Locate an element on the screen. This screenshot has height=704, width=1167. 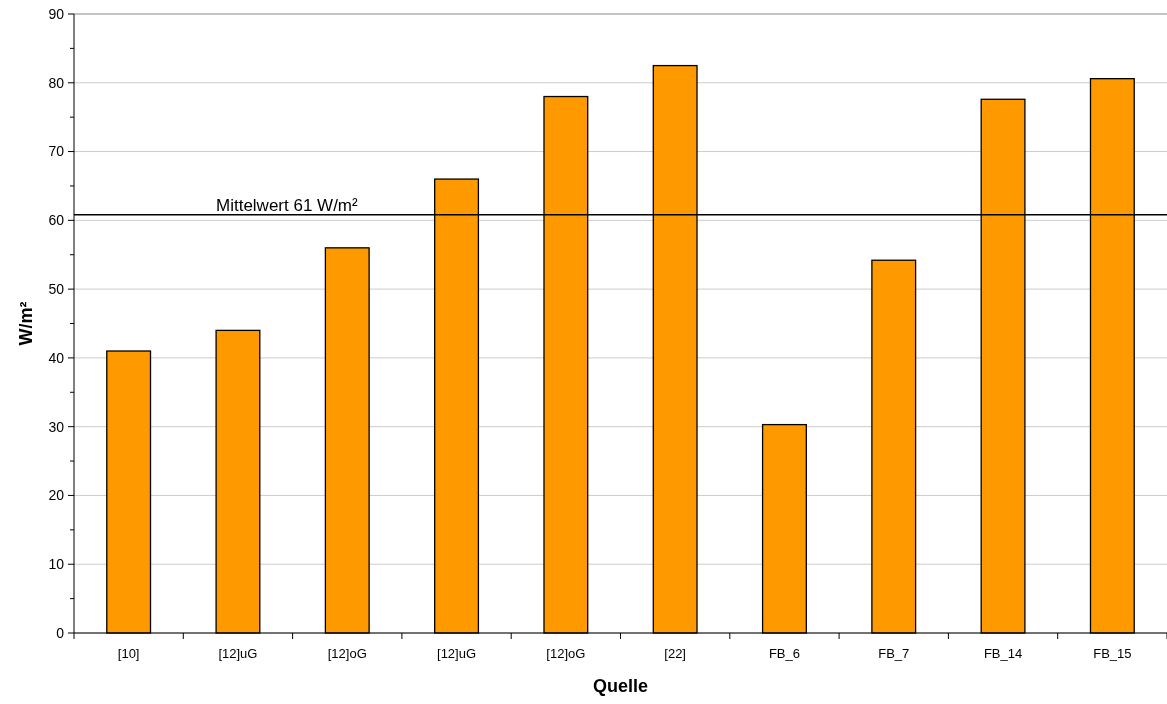
x-tick-label: FB_6 is located at coordinates (784, 653).